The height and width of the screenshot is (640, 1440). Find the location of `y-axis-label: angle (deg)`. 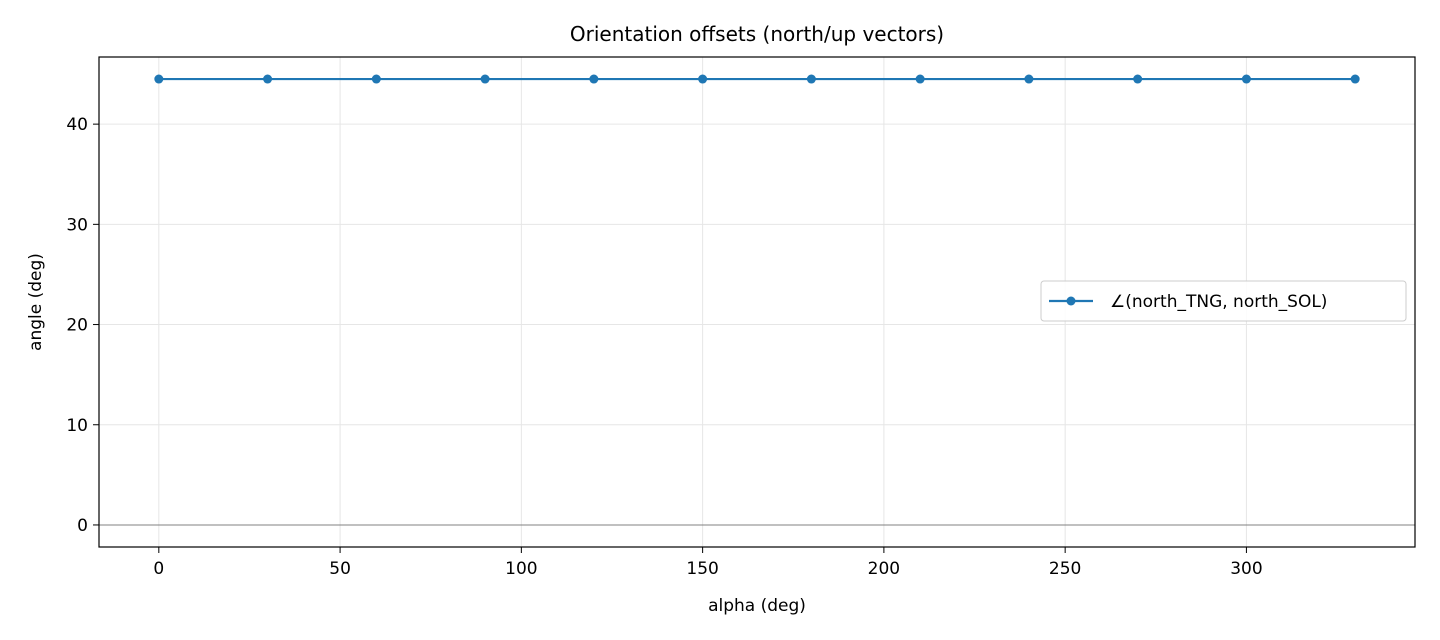

y-axis-label: angle (deg) is located at coordinates (36, 302).